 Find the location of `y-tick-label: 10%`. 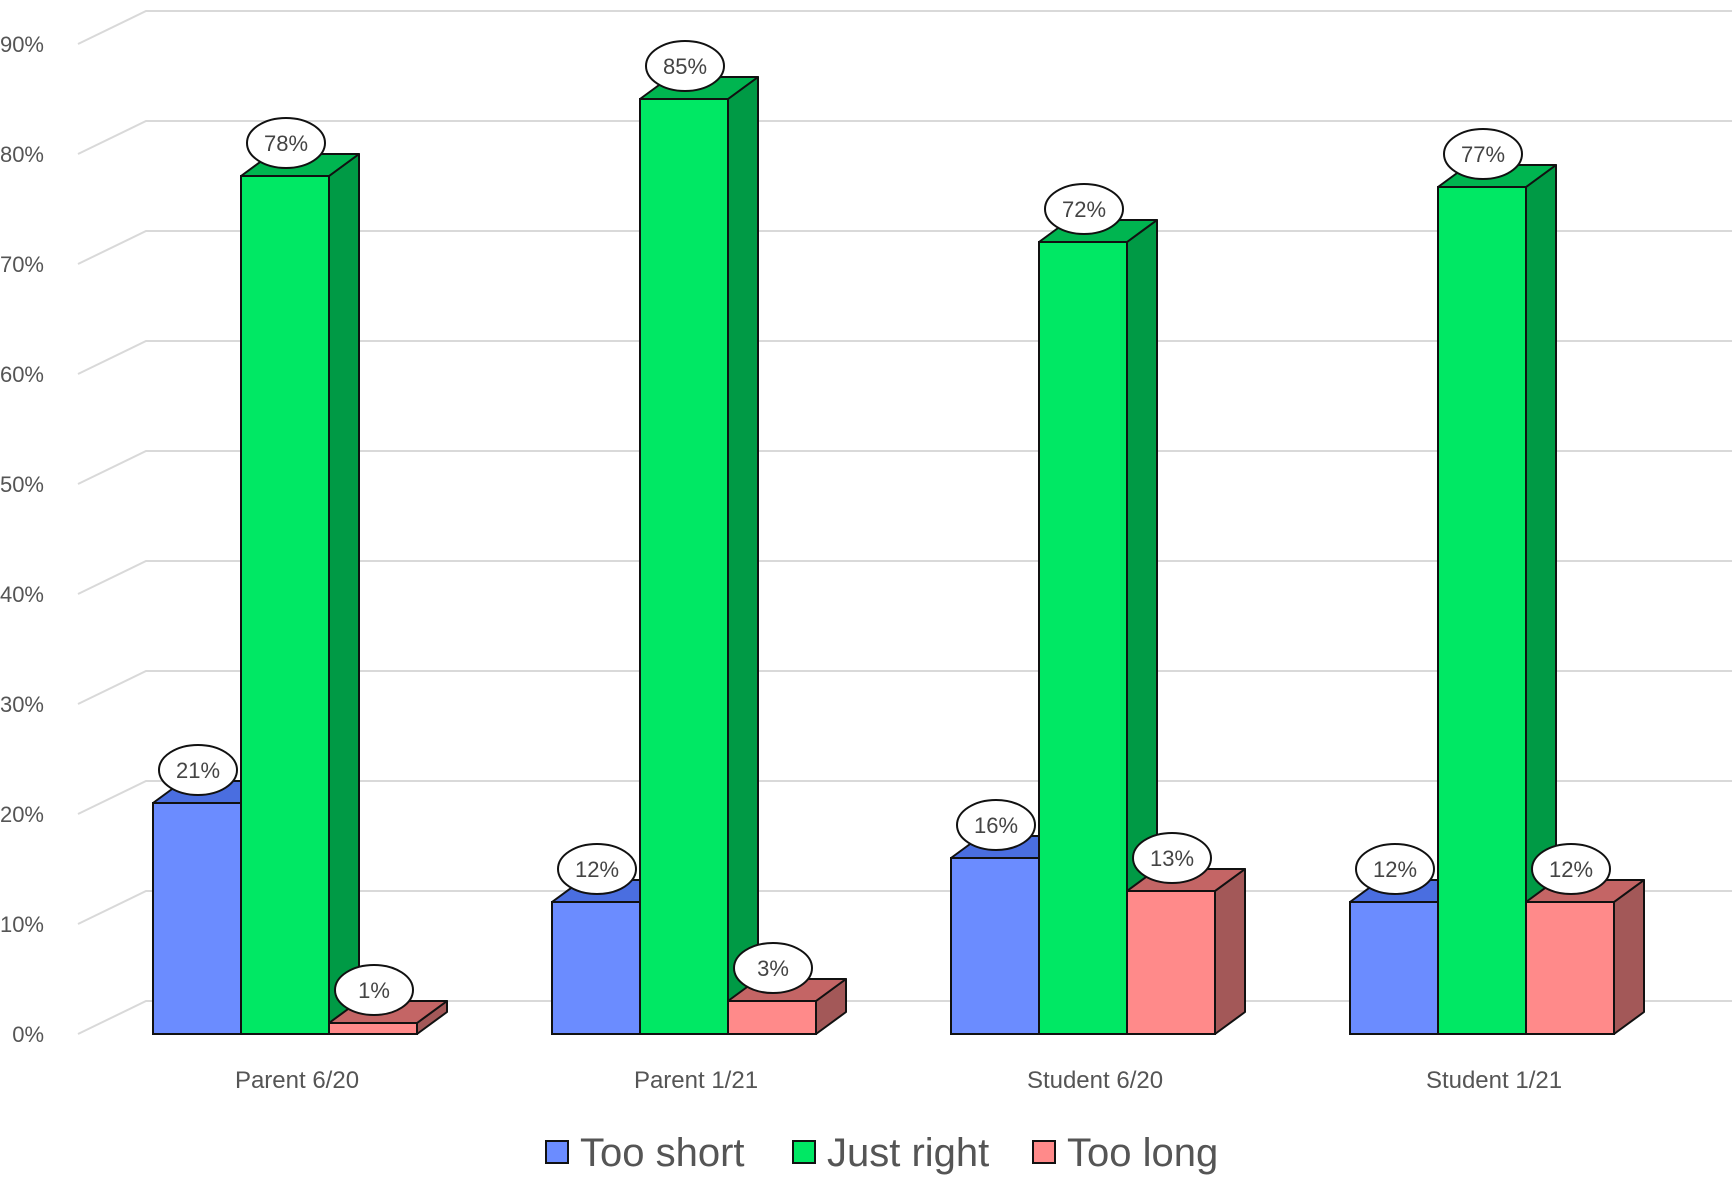

y-tick-label: 10% is located at coordinates (22, 924).